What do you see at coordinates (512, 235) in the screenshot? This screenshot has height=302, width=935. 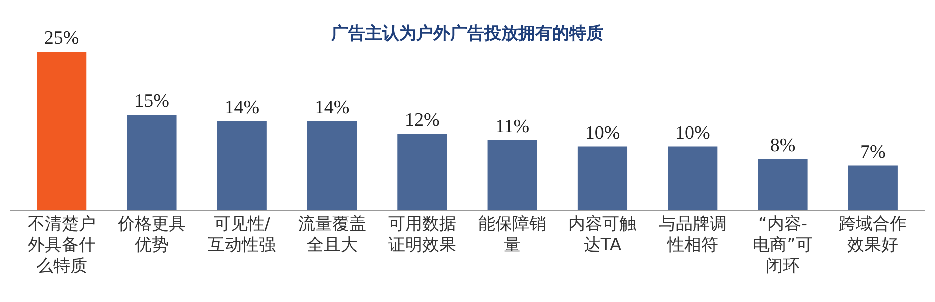 I see `x-tick-label: 能保障销量` at bounding box center [512, 235].